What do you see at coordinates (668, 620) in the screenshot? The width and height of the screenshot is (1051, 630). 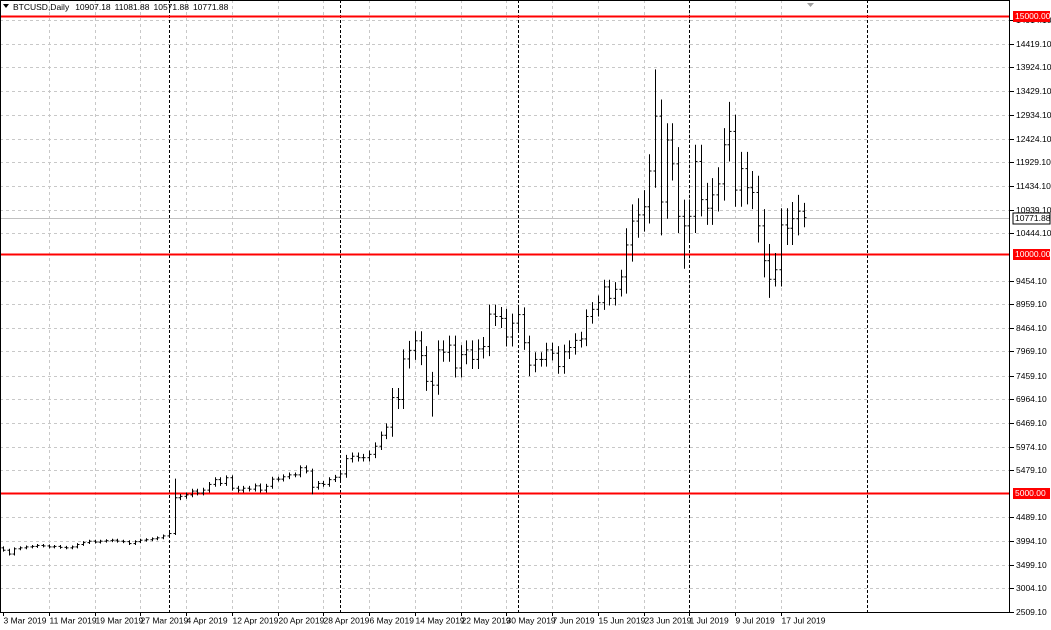 I see `x-tick-label: 23 Jun 2019` at bounding box center [668, 620].